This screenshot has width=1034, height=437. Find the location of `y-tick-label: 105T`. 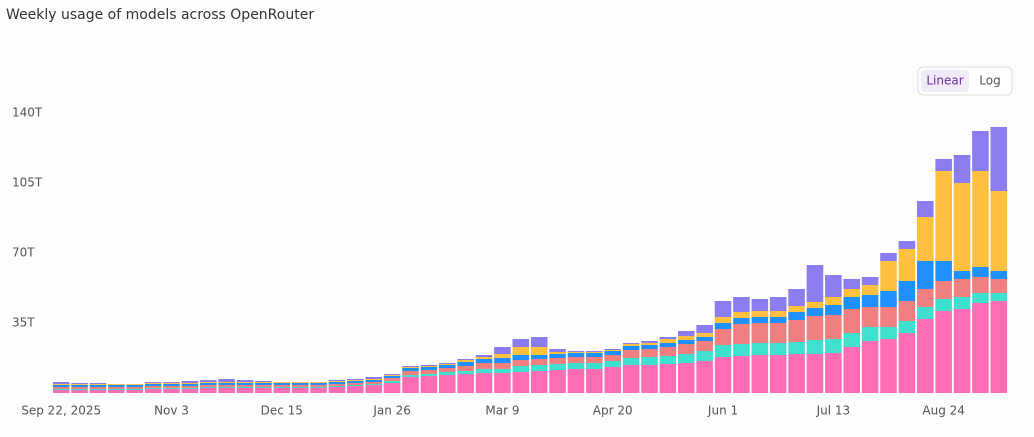

y-tick-label: 105T is located at coordinates (27, 183).